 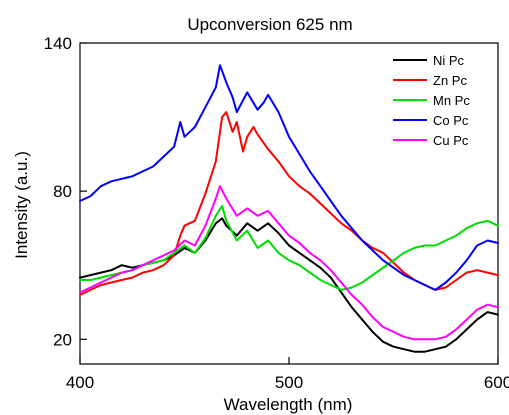 What do you see at coordinates (21, 205) in the screenshot?
I see `y-axis-label: Intensity (a.u.)` at bounding box center [21, 205].